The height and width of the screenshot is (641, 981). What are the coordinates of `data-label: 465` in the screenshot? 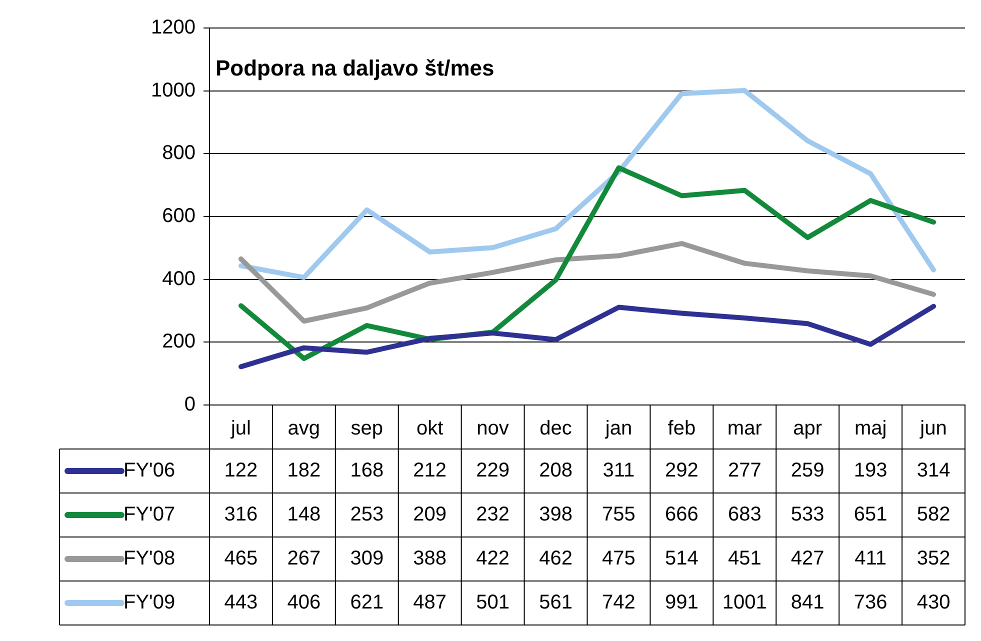 It's located at (241, 559).